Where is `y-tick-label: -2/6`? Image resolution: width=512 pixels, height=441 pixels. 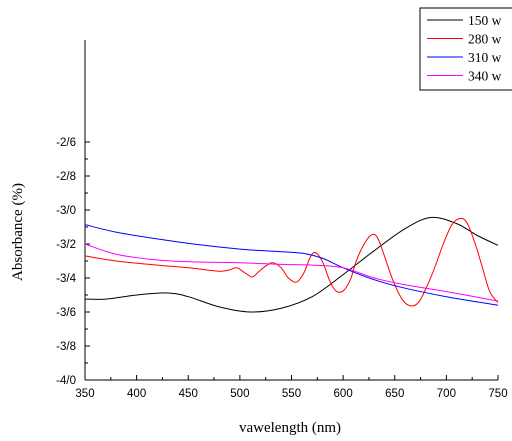
y-tick-label: -2/6 is located at coordinates (66, 143).